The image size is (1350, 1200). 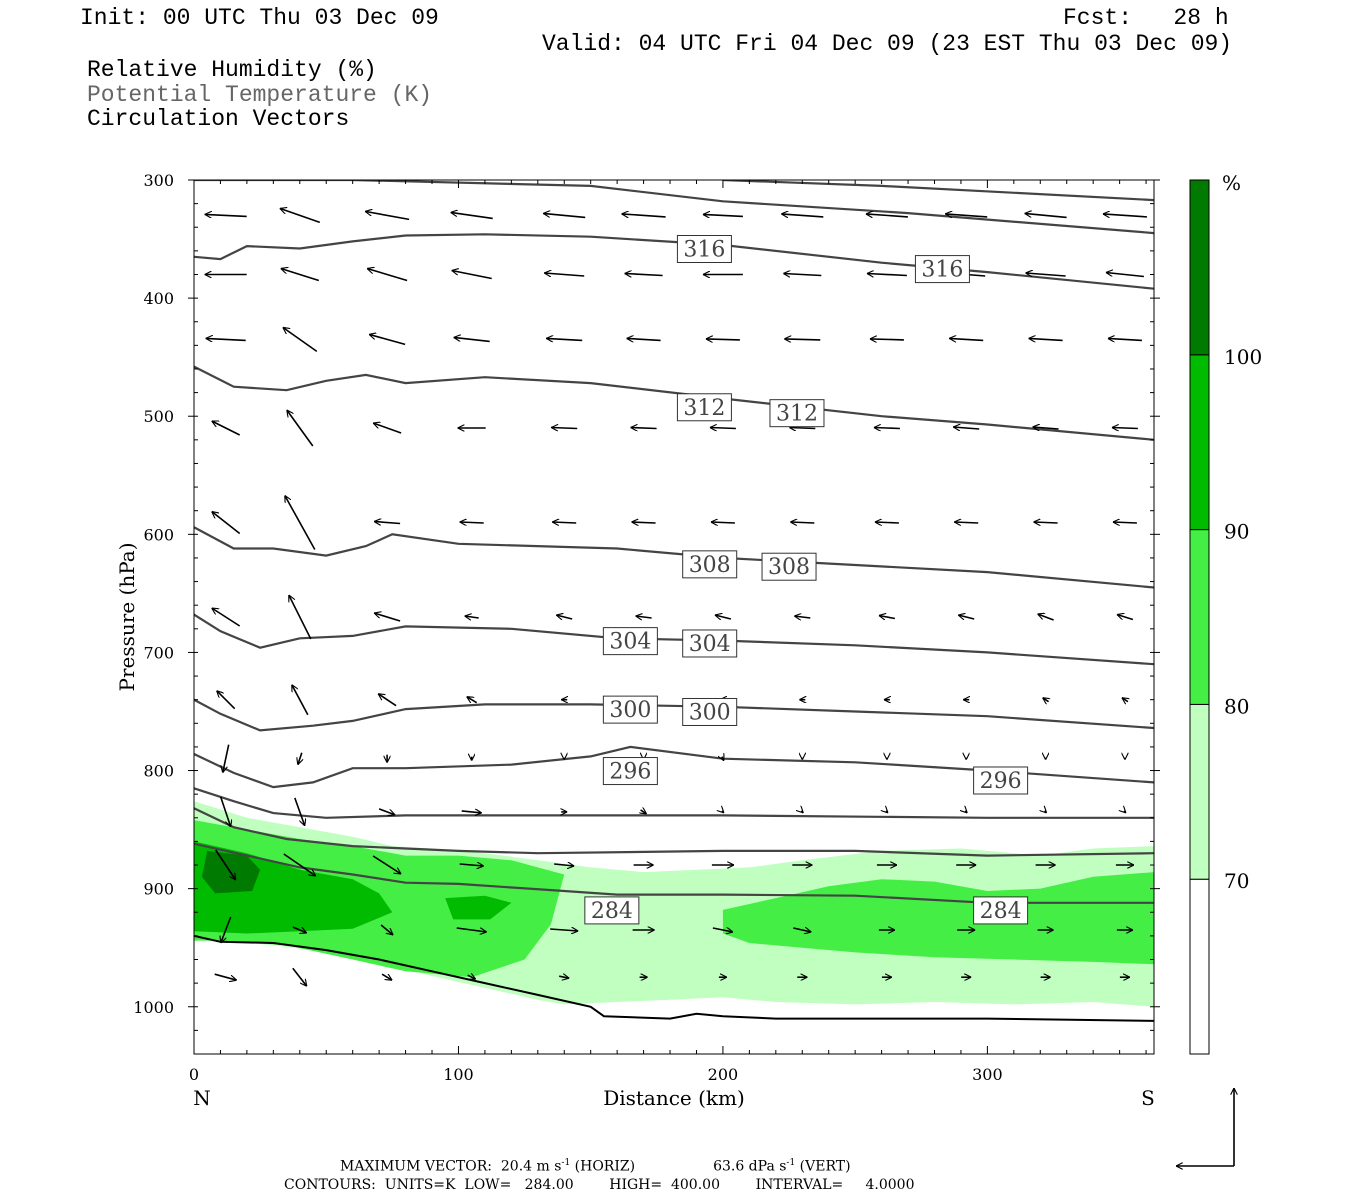 I want to click on forecast-hour: Fcst: 28 h, so click(x=1146, y=18).